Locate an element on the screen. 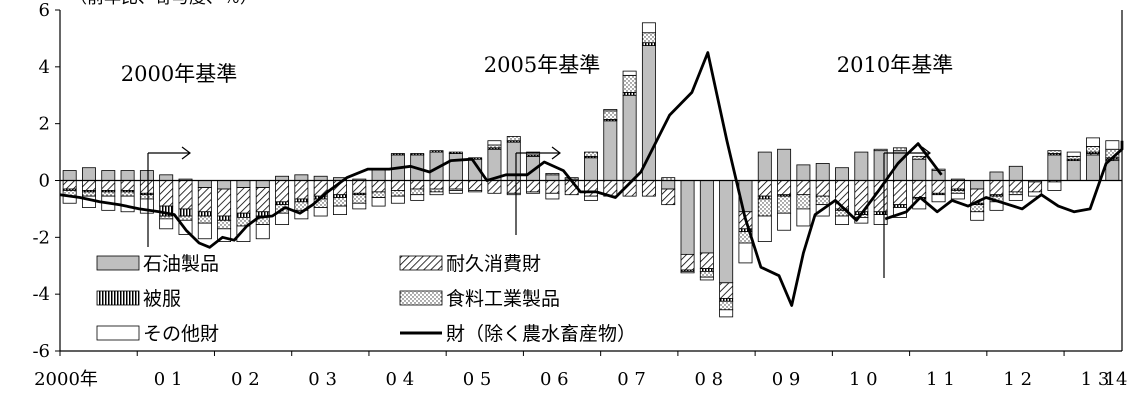 This screenshot has height=398, width=1137. bar-食料工業製品-46 is located at coordinates (957, 192).